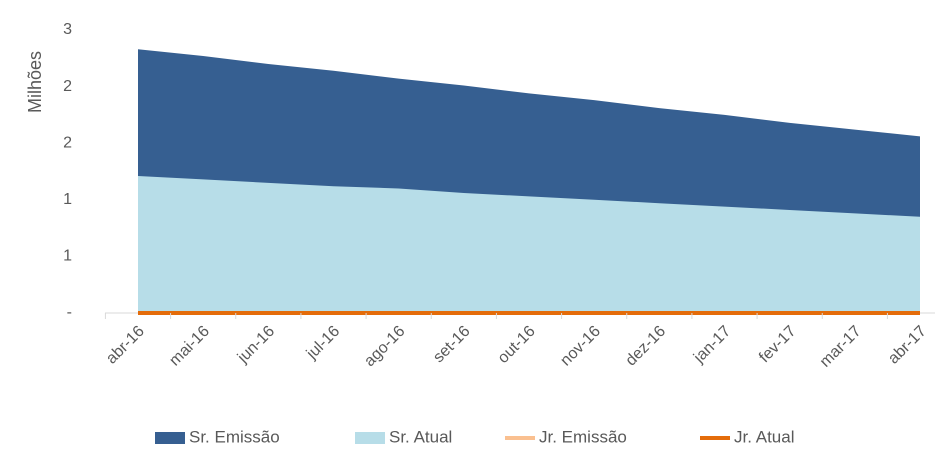  What do you see at coordinates (841, 347) in the screenshot?
I see `x-tick-label: mar-17` at bounding box center [841, 347].